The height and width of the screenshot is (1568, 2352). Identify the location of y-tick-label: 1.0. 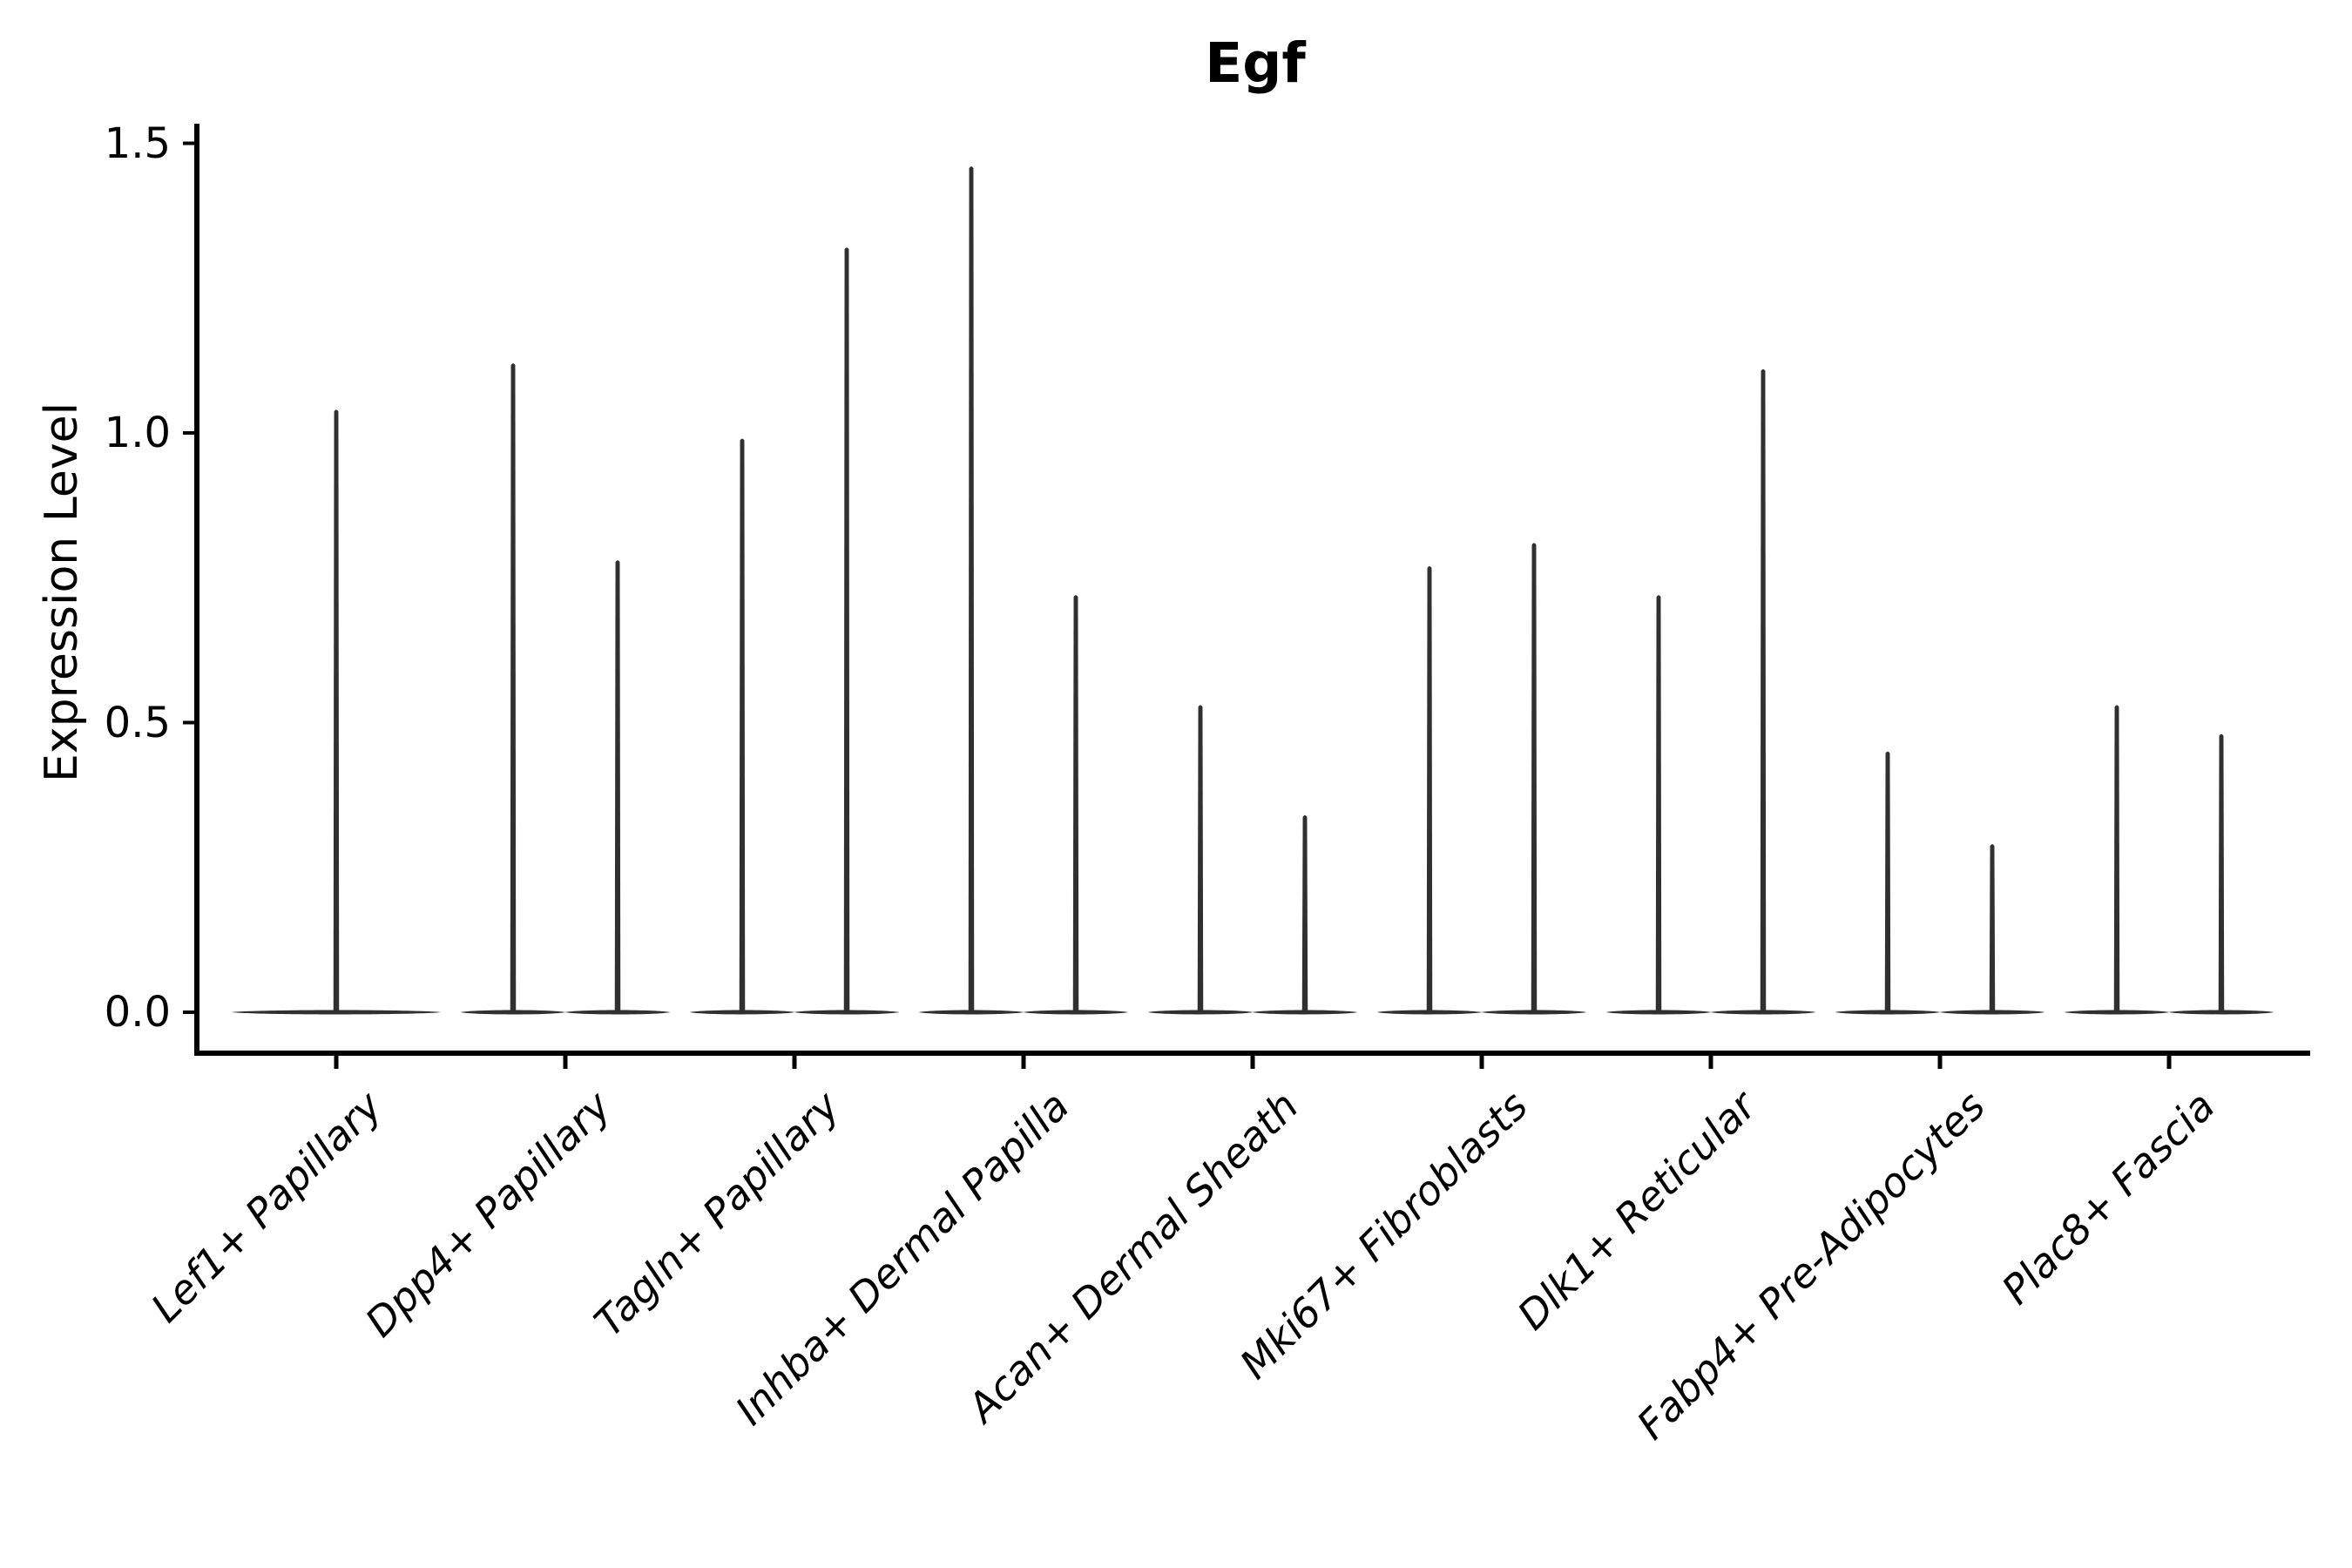
(137, 433).